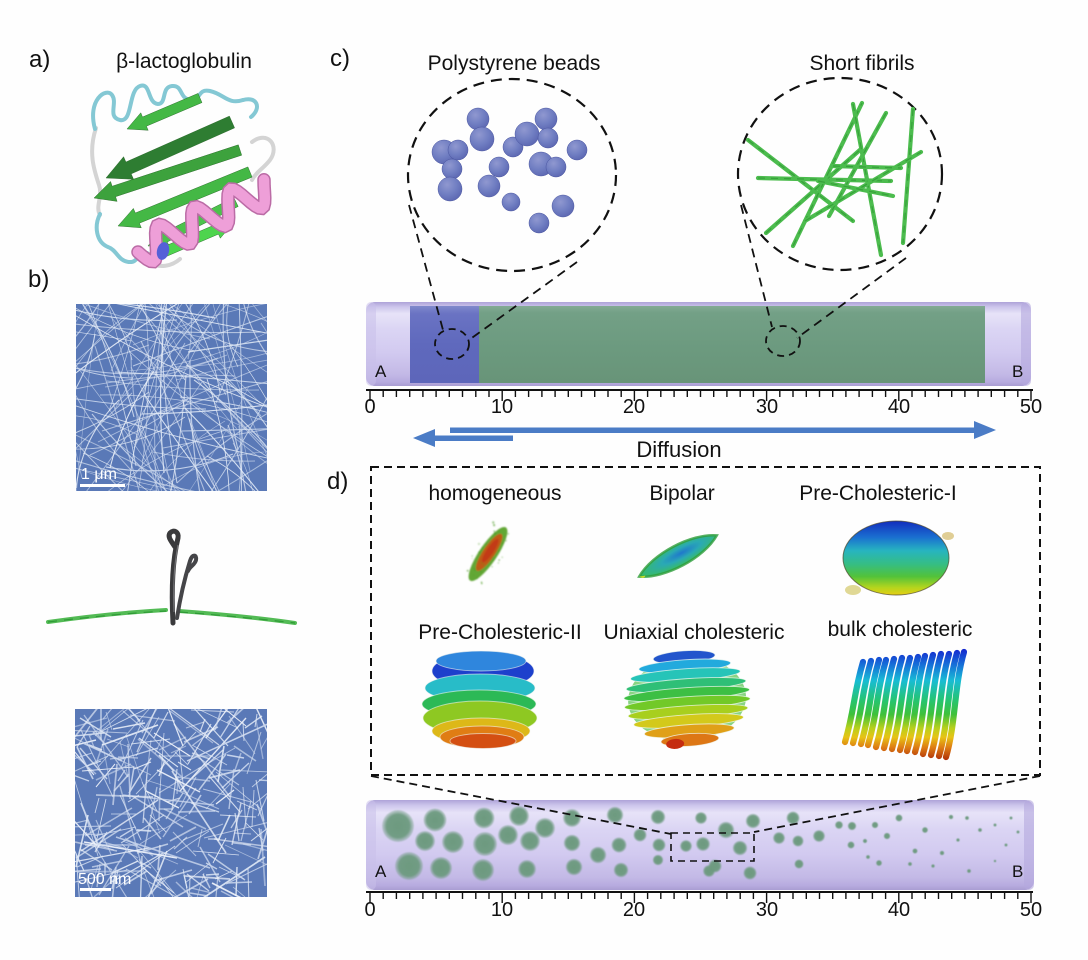 The width and height of the screenshot is (1088, 960). What do you see at coordinates (337, 481) in the screenshot?
I see `svg-text: d)` at bounding box center [337, 481].